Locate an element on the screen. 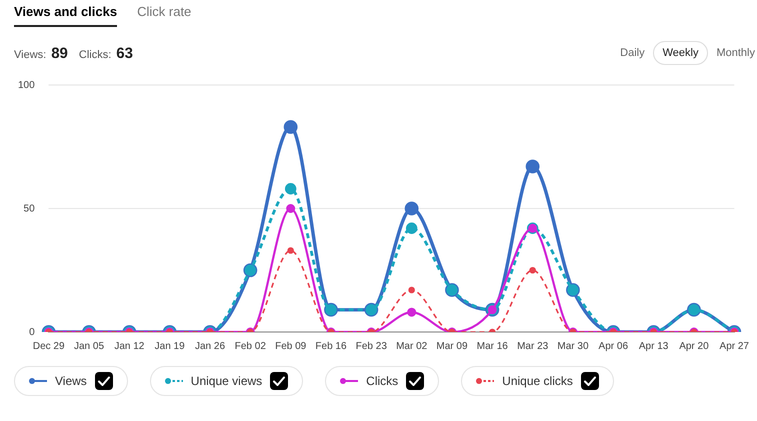 The image size is (757, 421). text: Daily is located at coordinates (632, 53).